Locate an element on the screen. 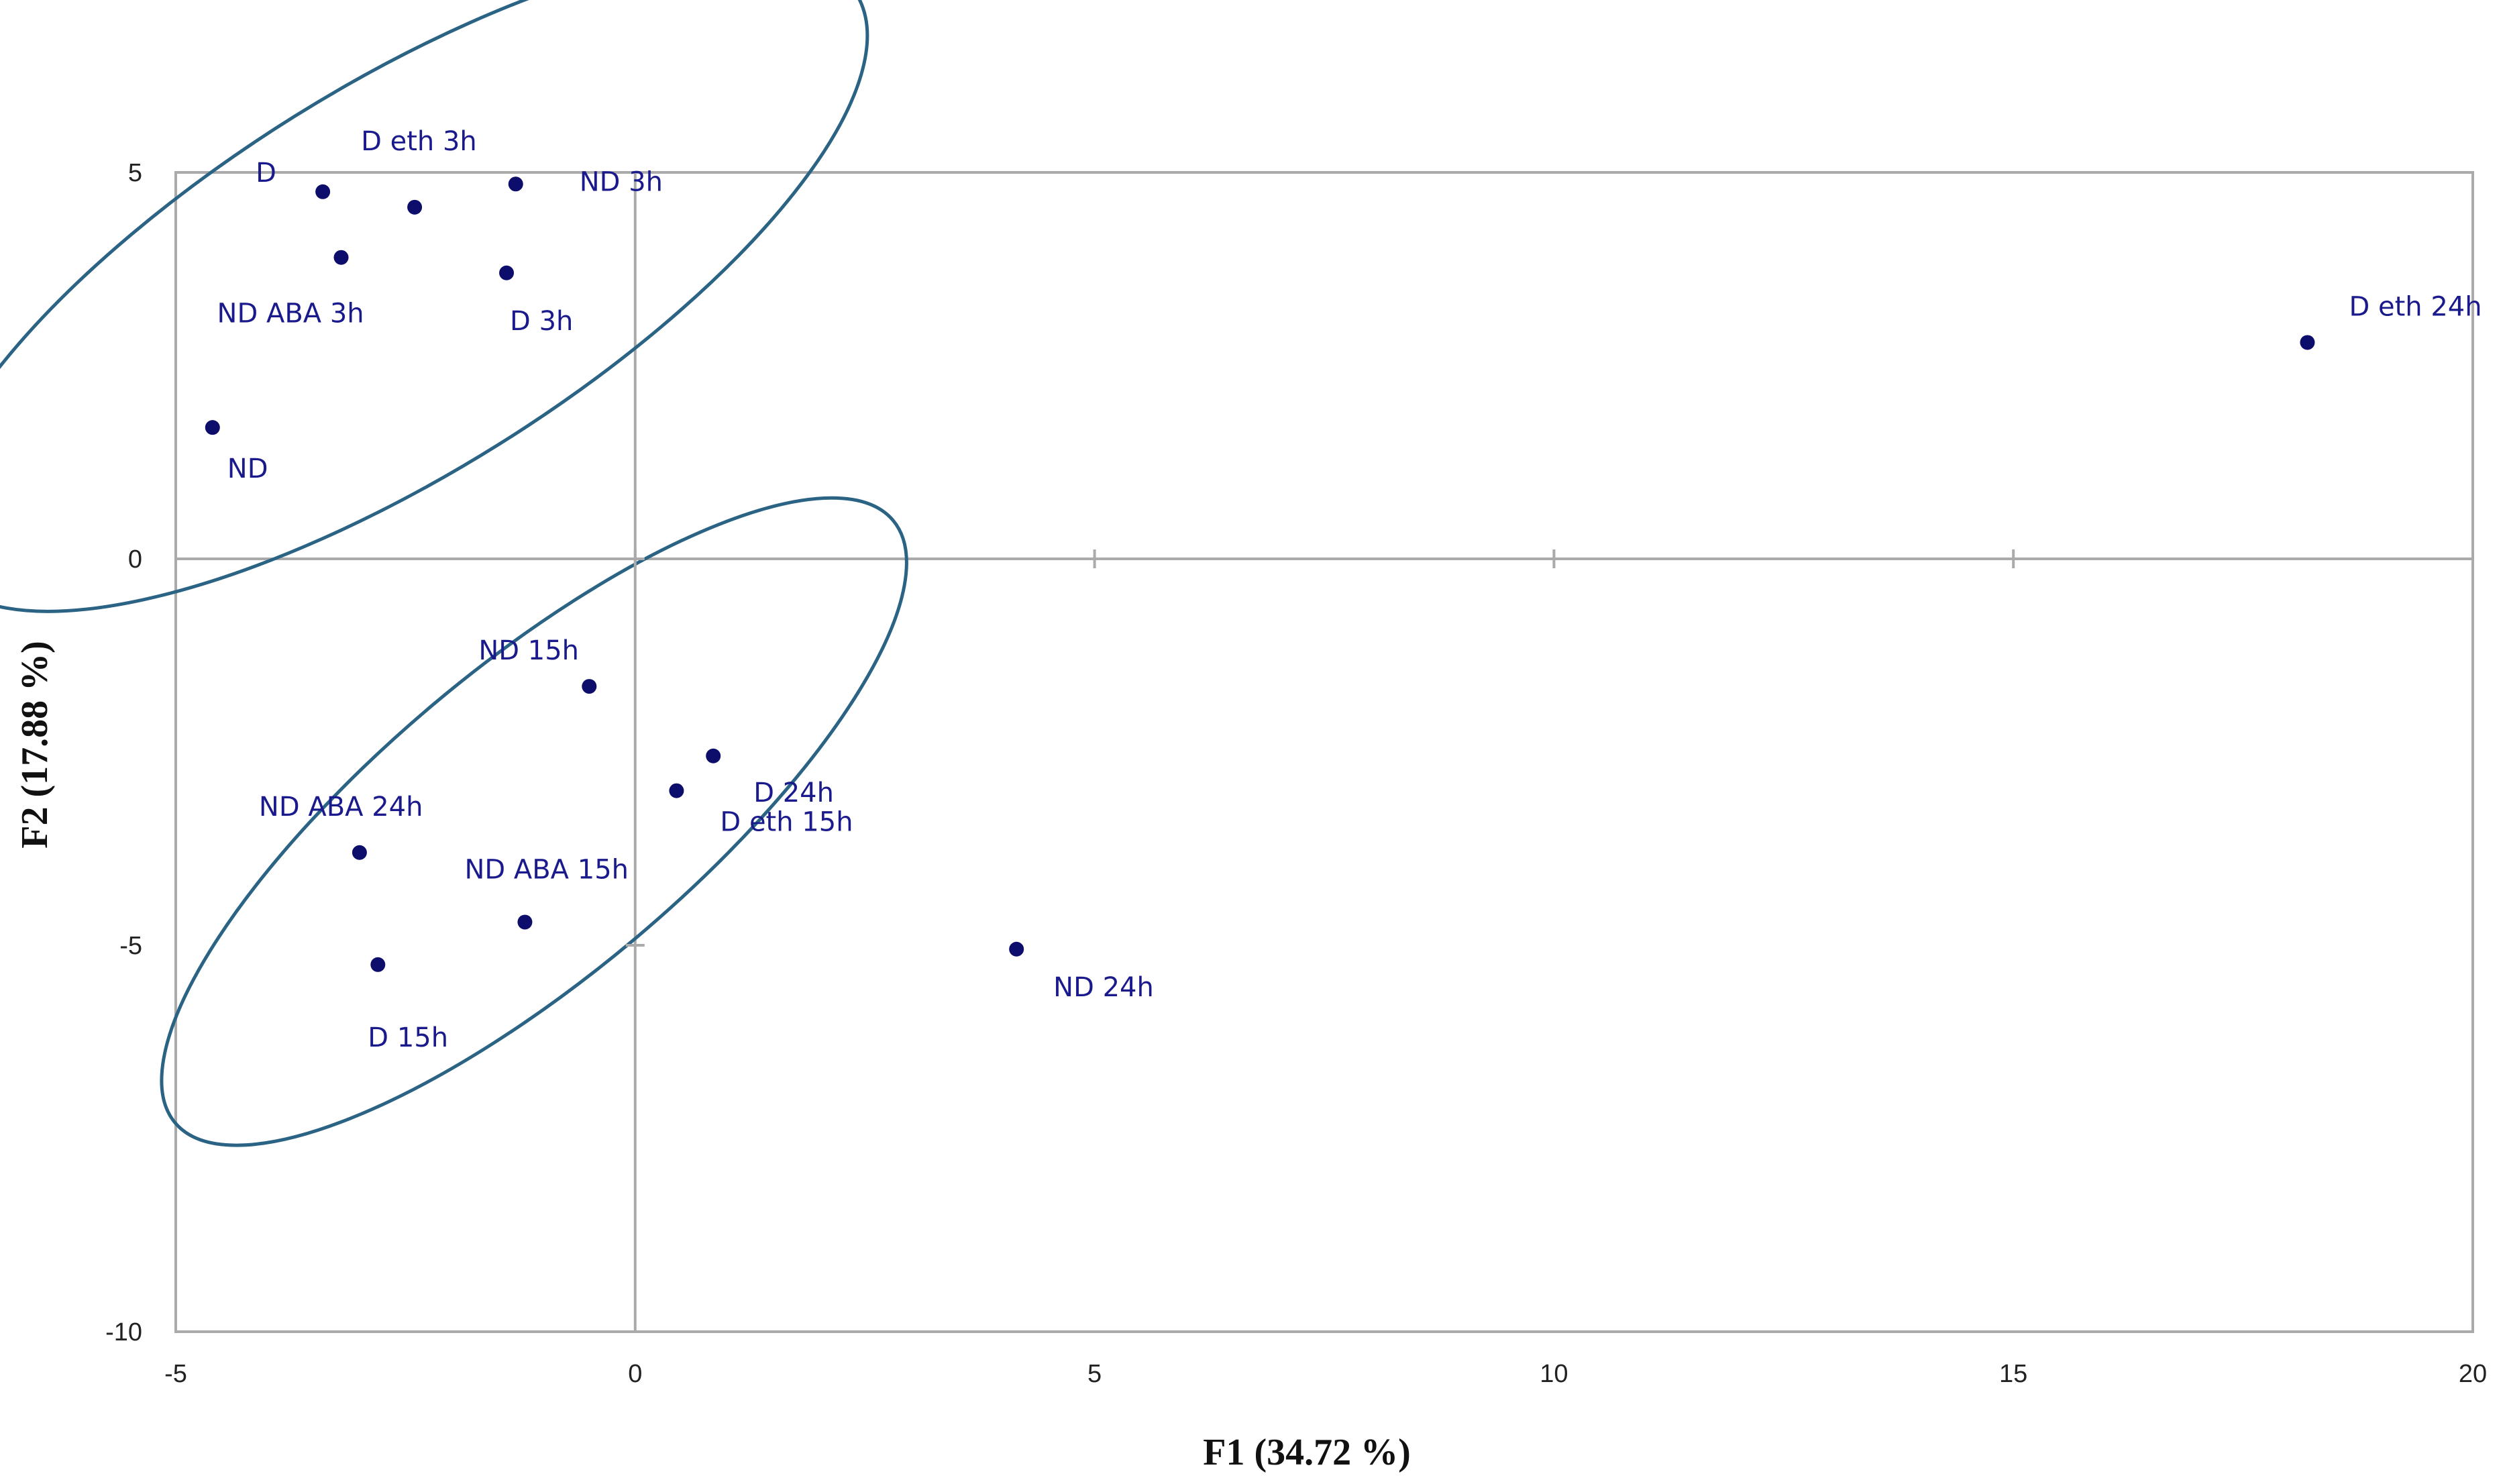 The image size is (2505, 1484). point-label: D is located at coordinates (266, 173).